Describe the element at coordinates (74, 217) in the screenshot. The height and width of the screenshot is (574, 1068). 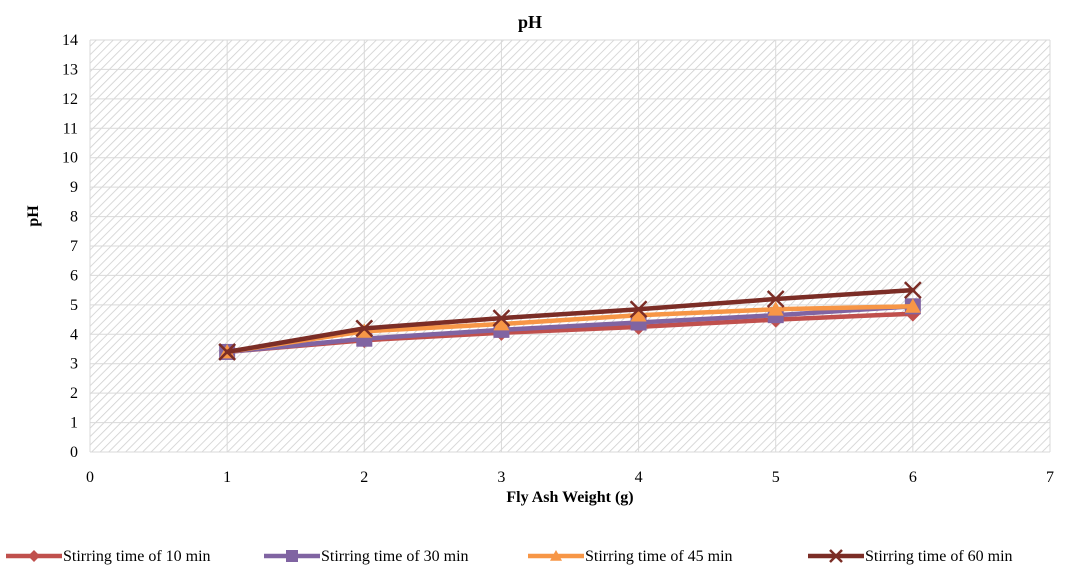
I see `y-tick-label: 8` at that location.